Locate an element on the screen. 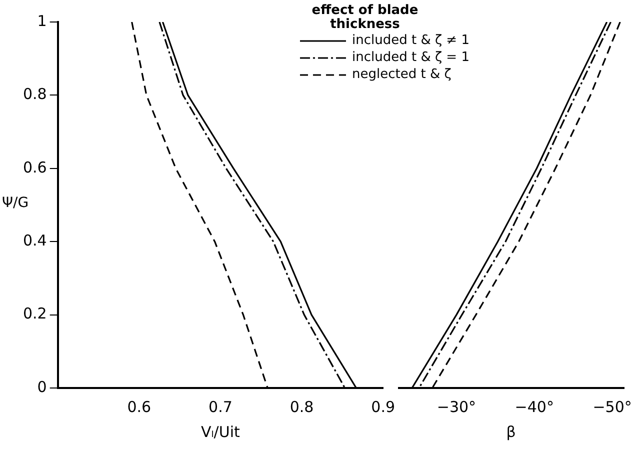 The width and height of the screenshot is (638, 450). y-tick-label: 1 is located at coordinates (42, 21).